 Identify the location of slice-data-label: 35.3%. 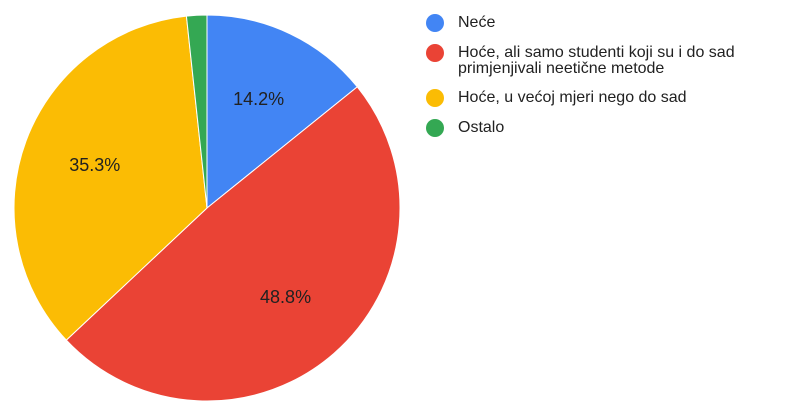
(94, 165).